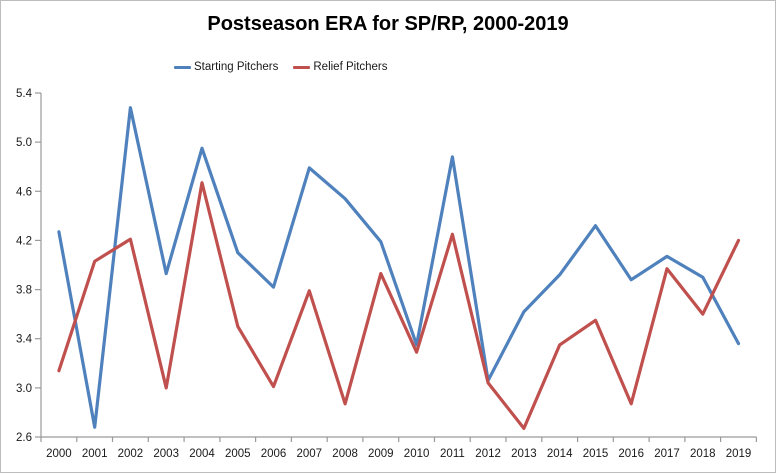 This screenshot has width=776, height=473. I want to click on y-tick-label: 3.8, so click(24, 291).